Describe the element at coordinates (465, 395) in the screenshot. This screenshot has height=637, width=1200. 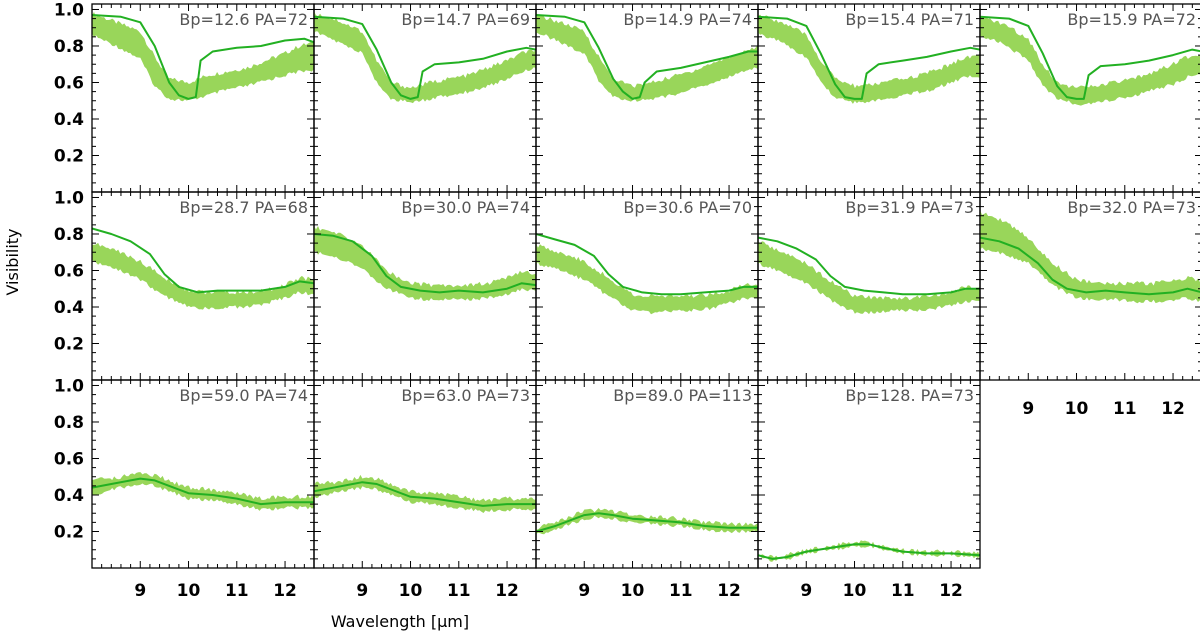
I see `panel-label: Bp=63.0 PA=73` at that location.